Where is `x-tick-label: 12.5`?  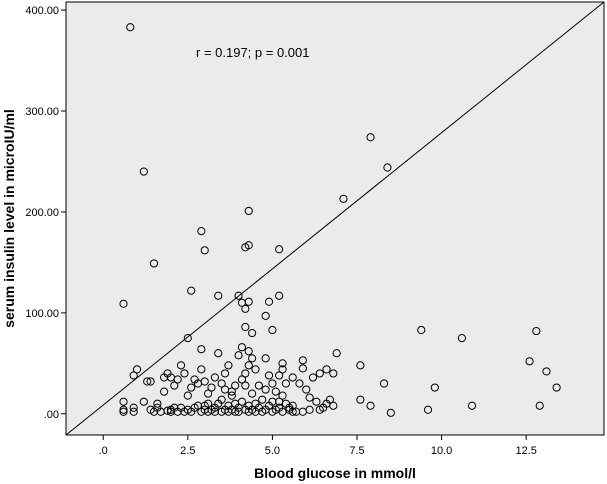 x-tick-label: 12.5 is located at coordinates (525, 451).